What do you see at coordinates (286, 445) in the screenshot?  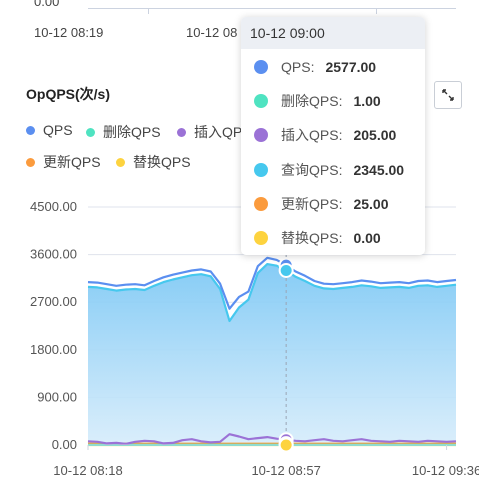 I see `hover-point-替换QPS` at bounding box center [286, 445].